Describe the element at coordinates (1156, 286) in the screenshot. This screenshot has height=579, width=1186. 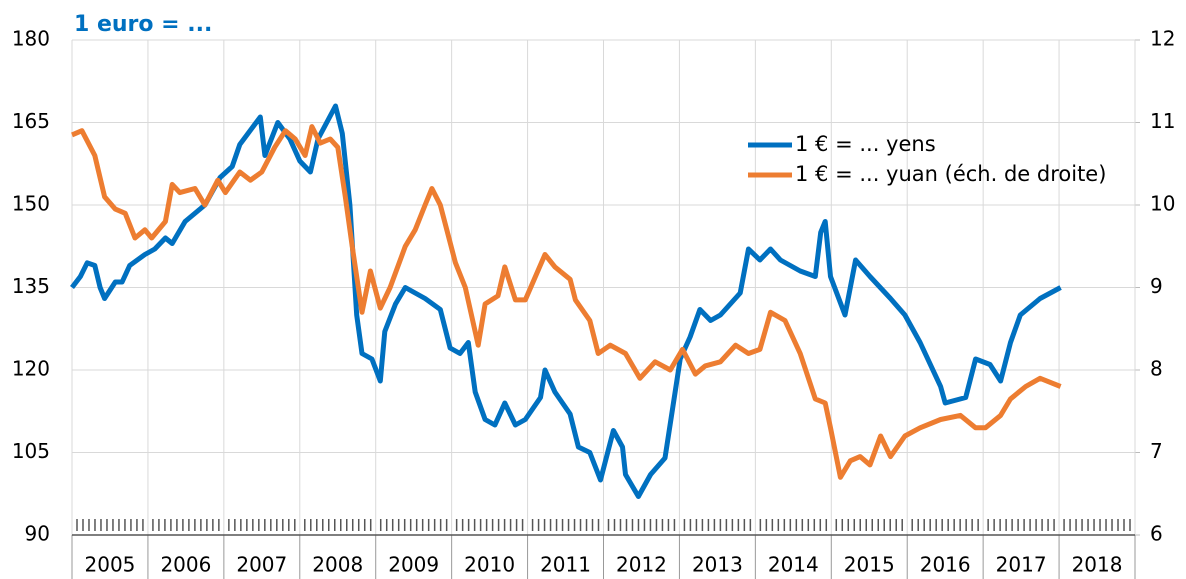
I see `y2-tick-label: 9` at that location.